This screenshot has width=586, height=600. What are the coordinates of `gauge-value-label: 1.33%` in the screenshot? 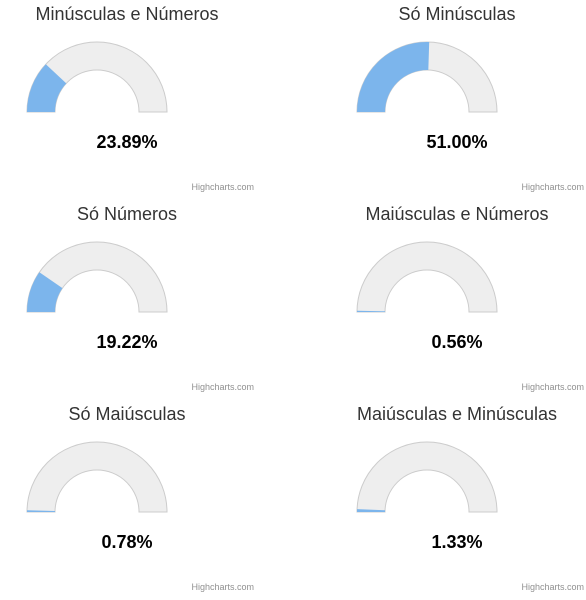 It's located at (457, 542).